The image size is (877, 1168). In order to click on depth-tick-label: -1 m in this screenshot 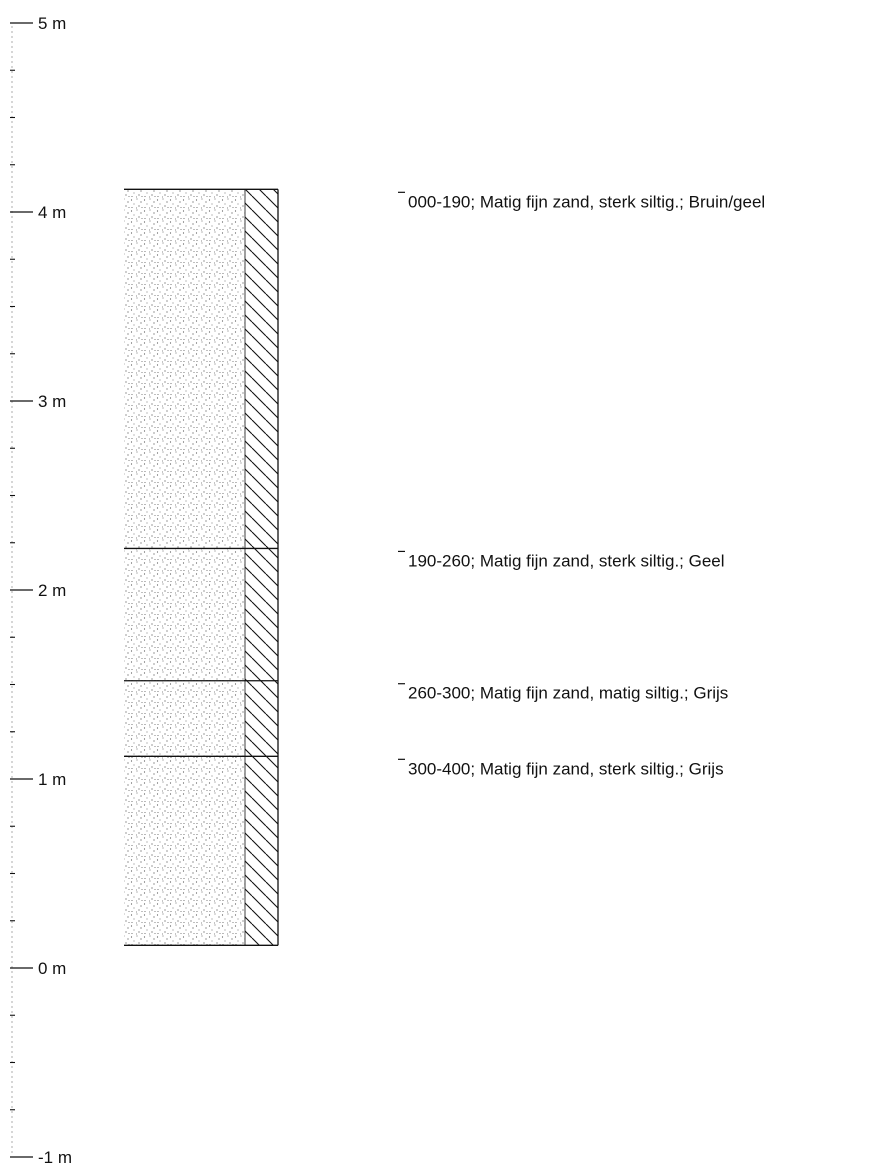, I will do `click(55, 1157)`.